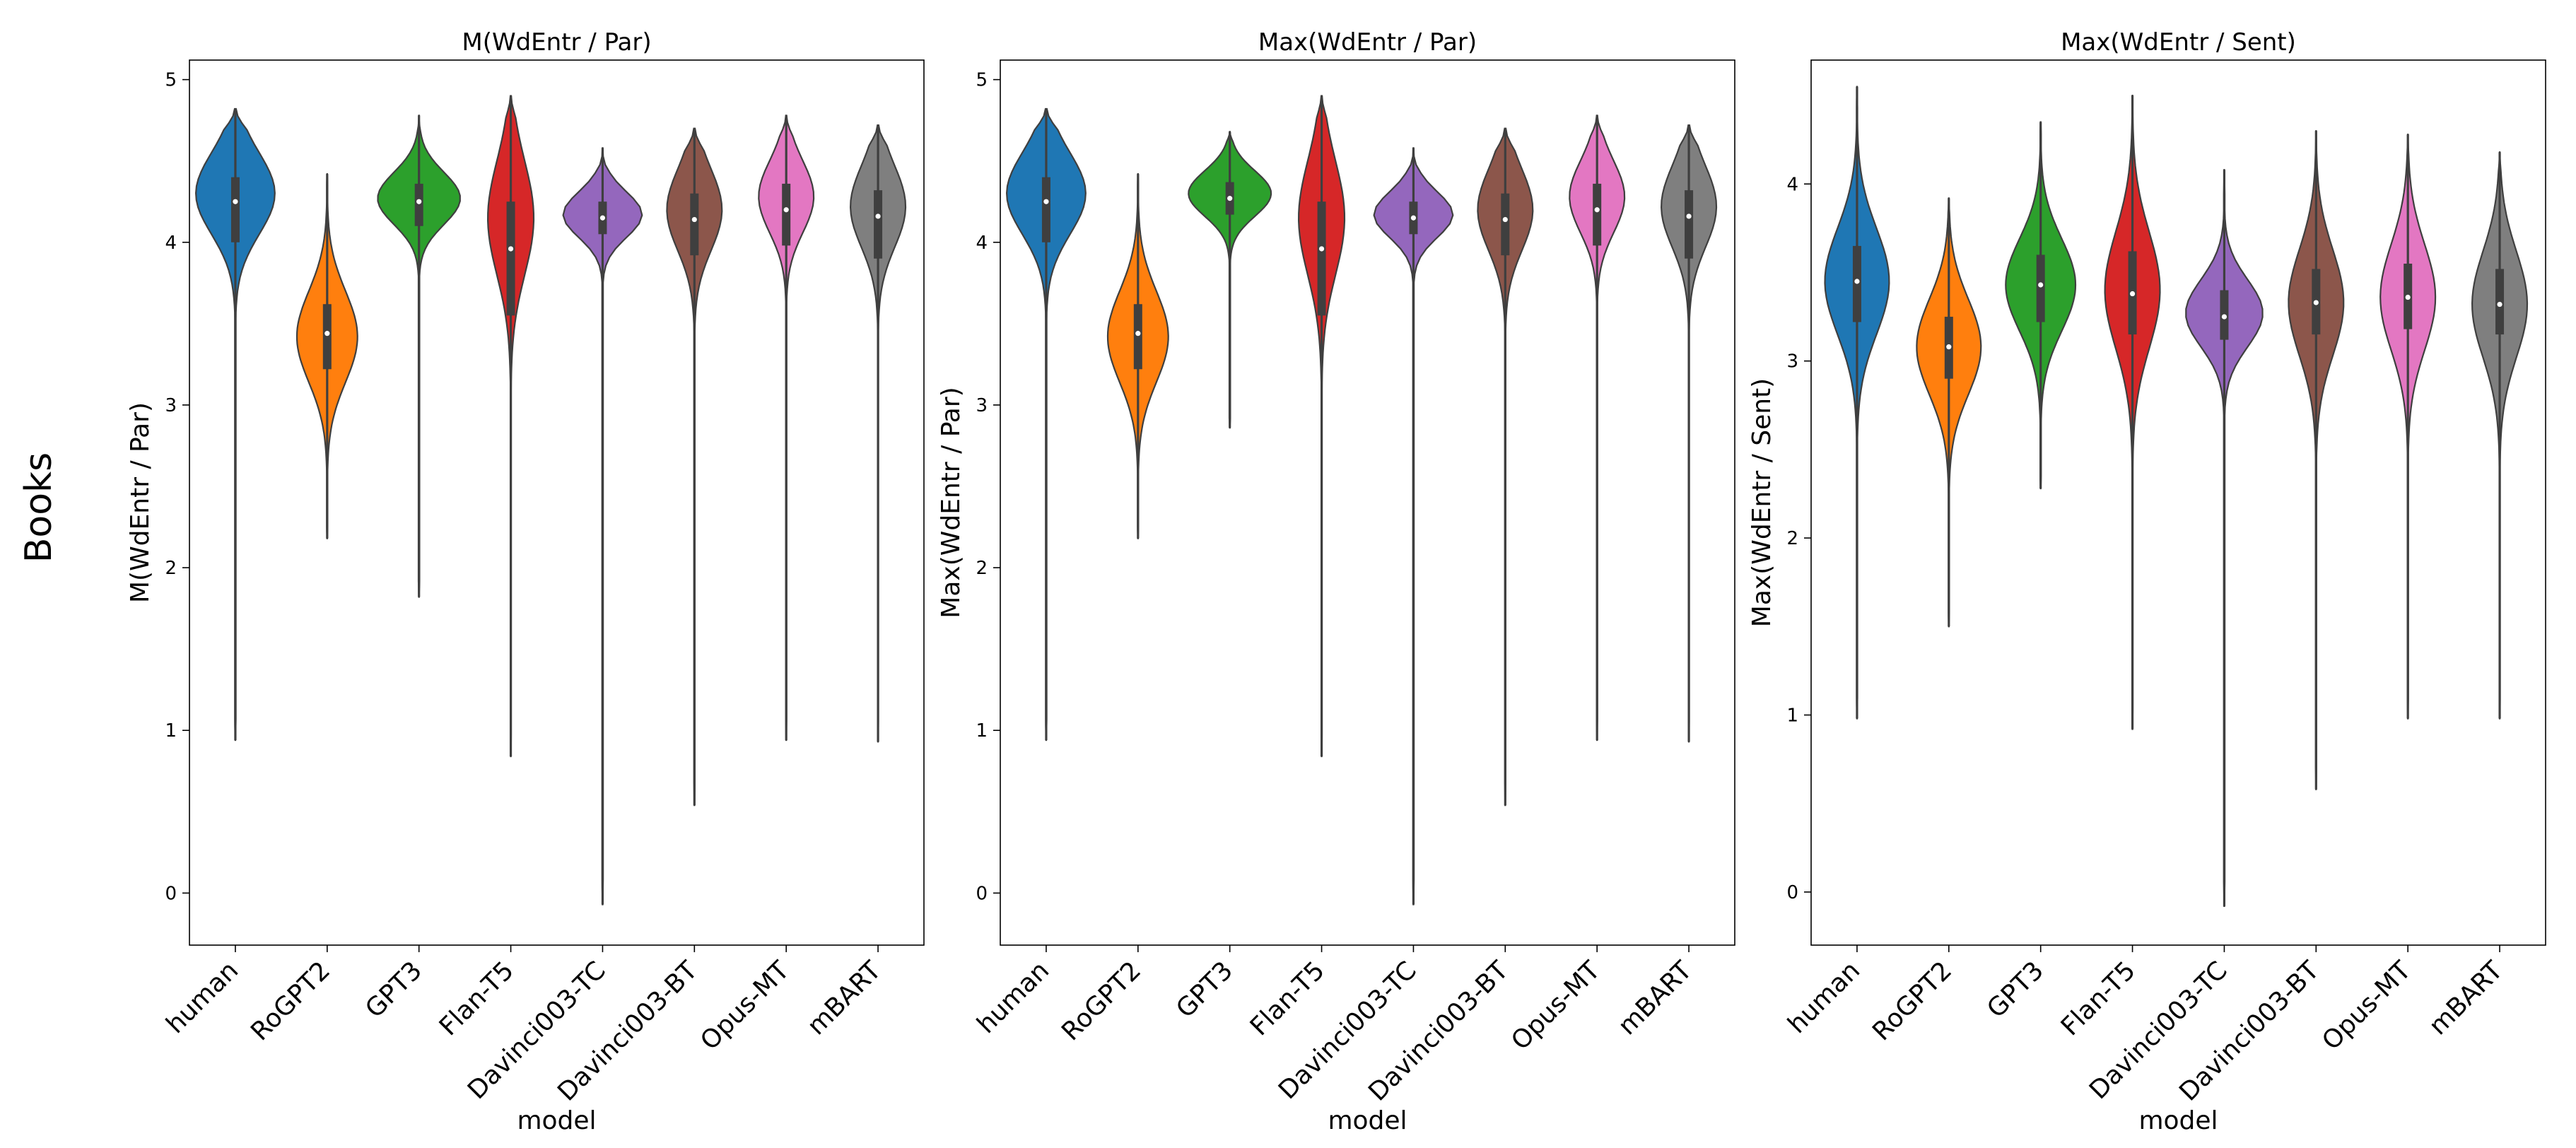 The height and width of the screenshot is (1148, 2576). I want to click on row-label: Books, so click(39, 507).